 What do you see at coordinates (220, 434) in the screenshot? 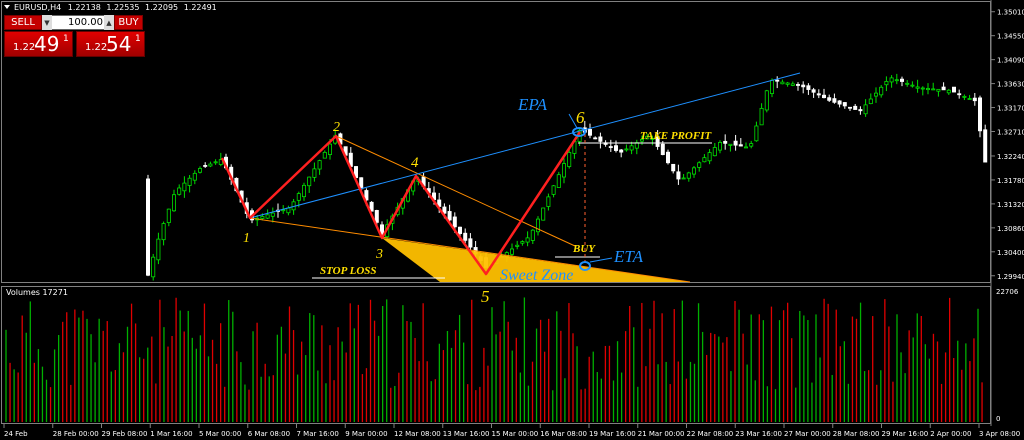
I see `time-tick-label: 5 Mar 00:00` at bounding box center [220, 434].